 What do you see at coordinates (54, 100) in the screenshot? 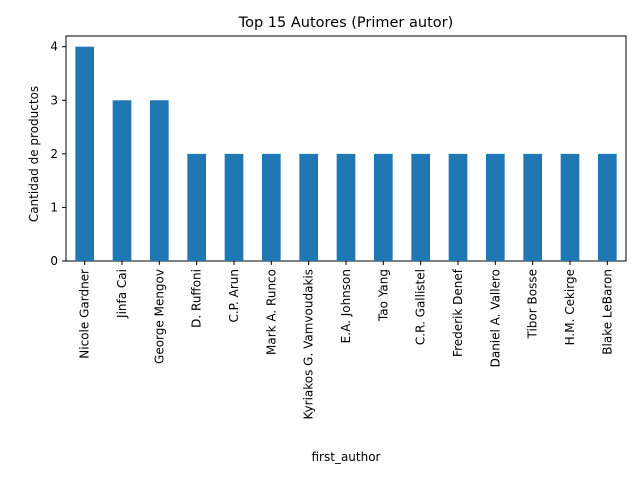
I see `y-tick-label-3: 3` at bounding box center [54, 100].